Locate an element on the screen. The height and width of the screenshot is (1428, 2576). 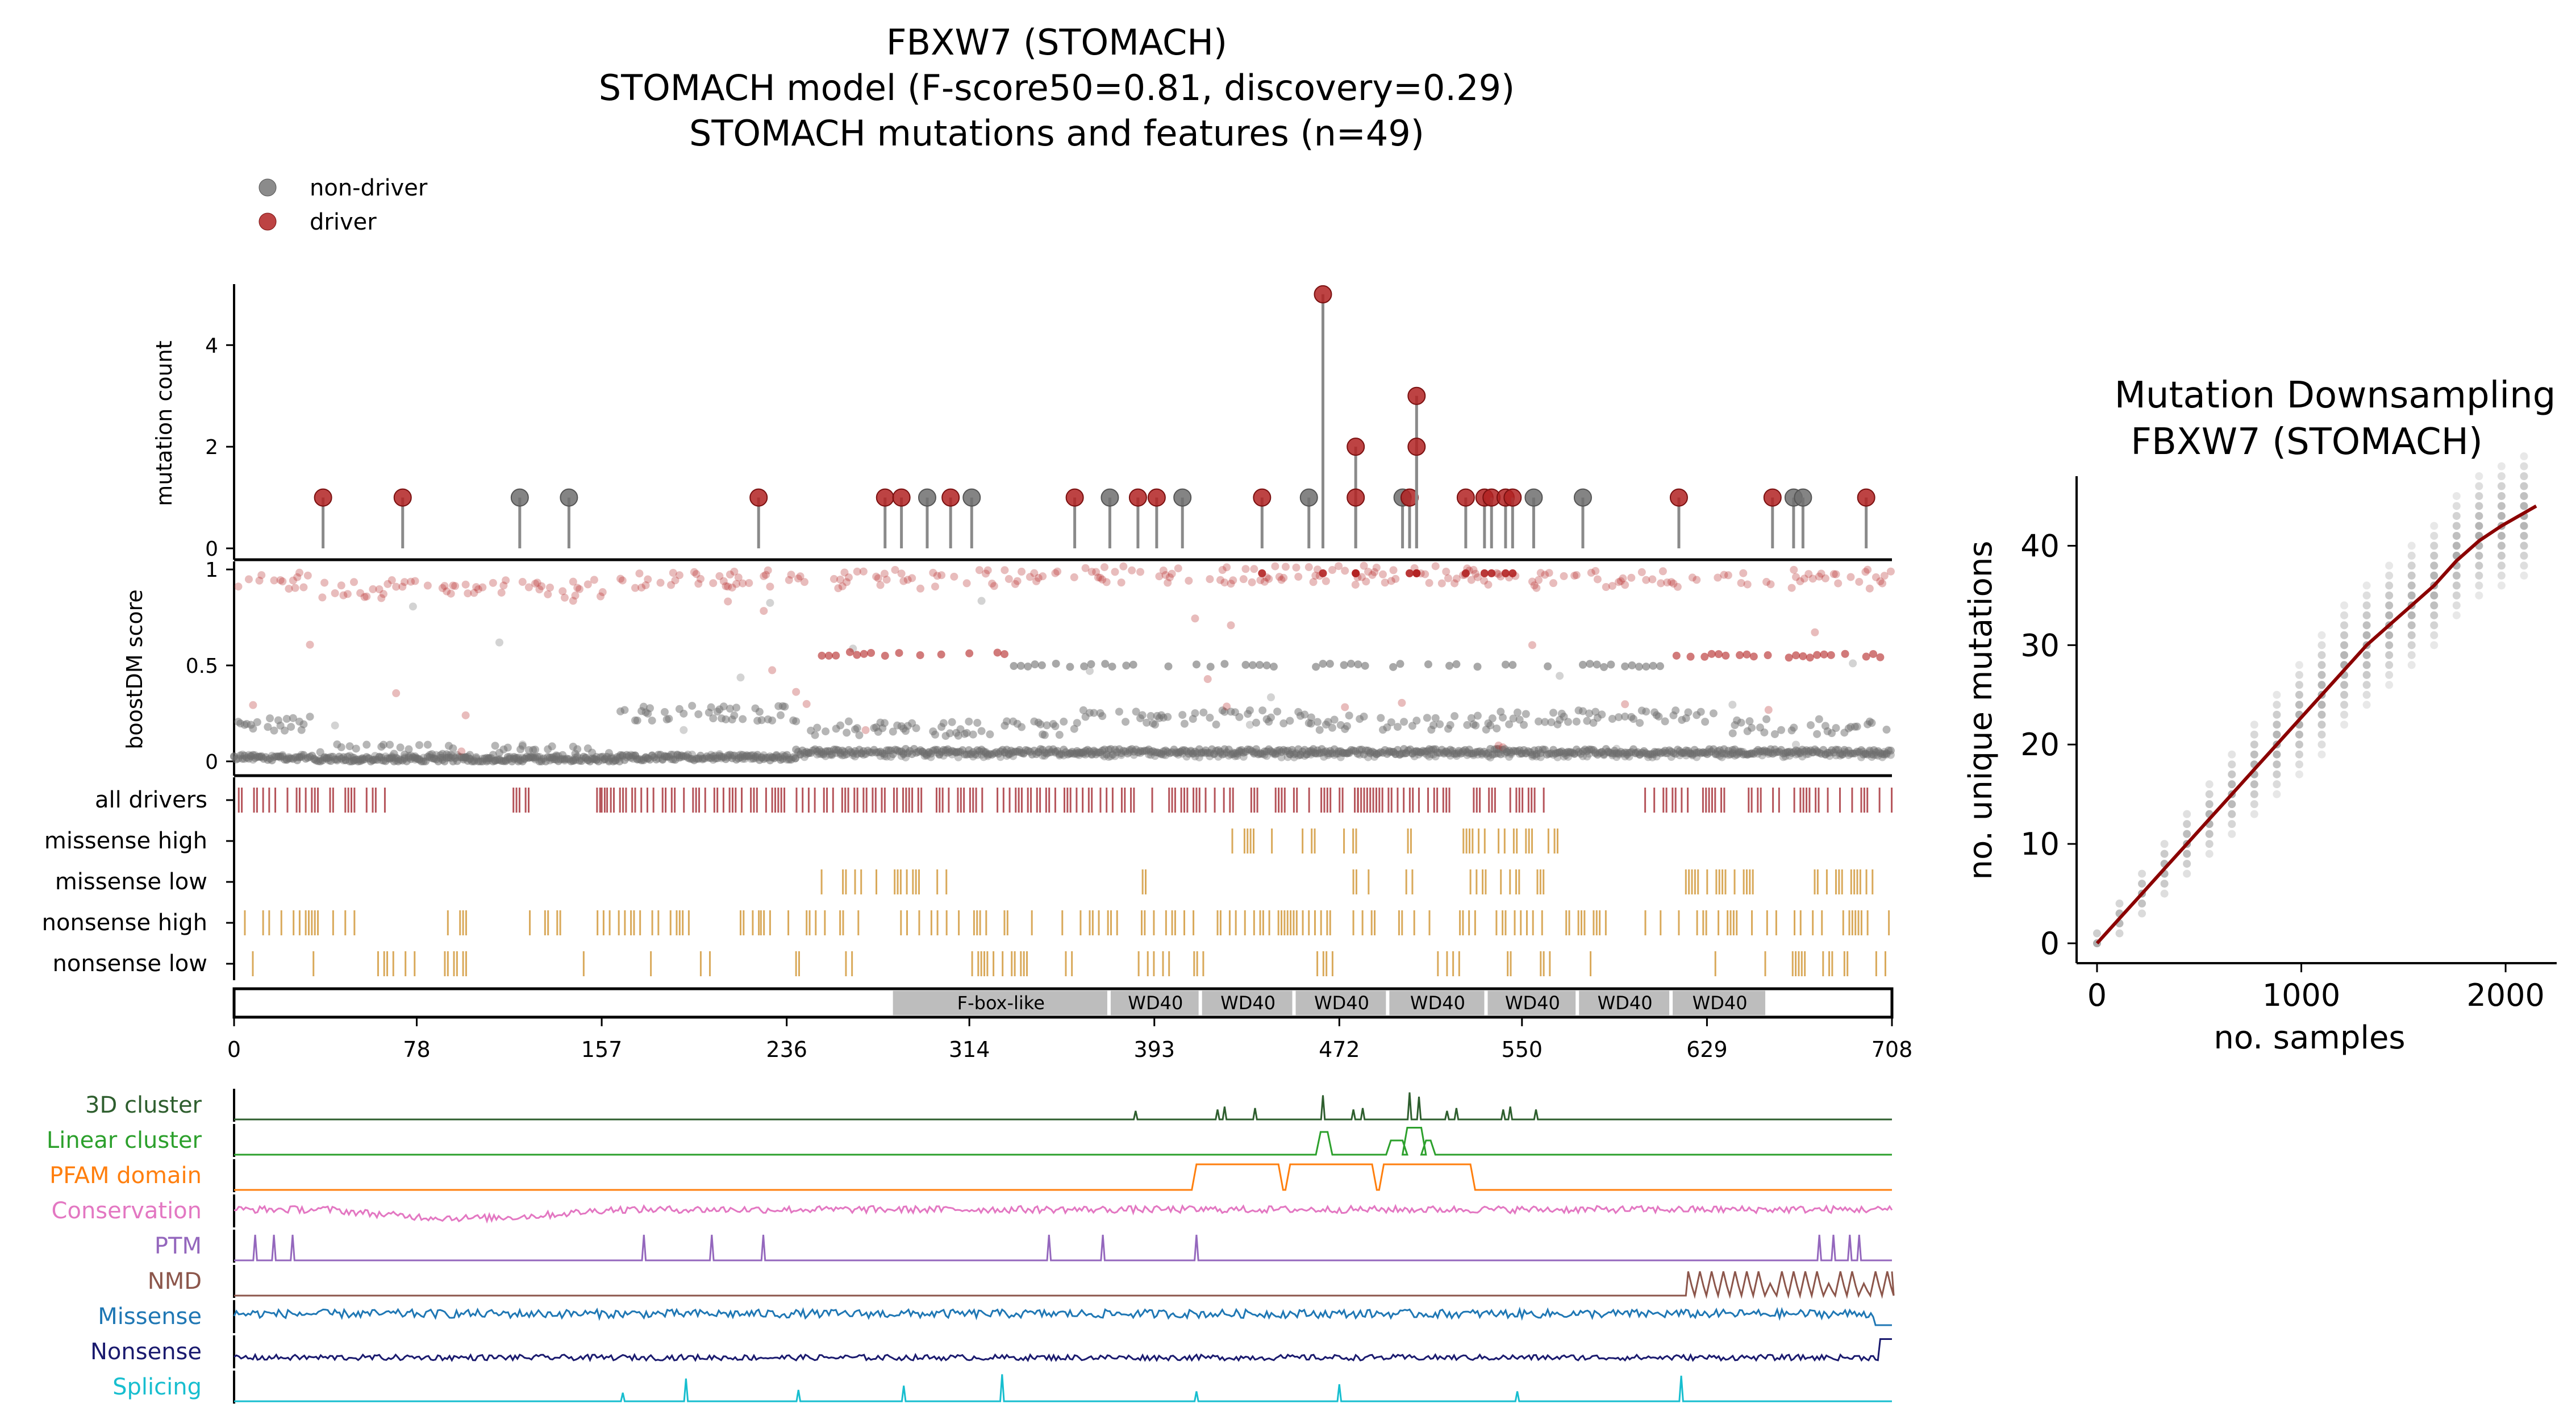
legend-driver-label: driver is located at coordinates (343, 222).